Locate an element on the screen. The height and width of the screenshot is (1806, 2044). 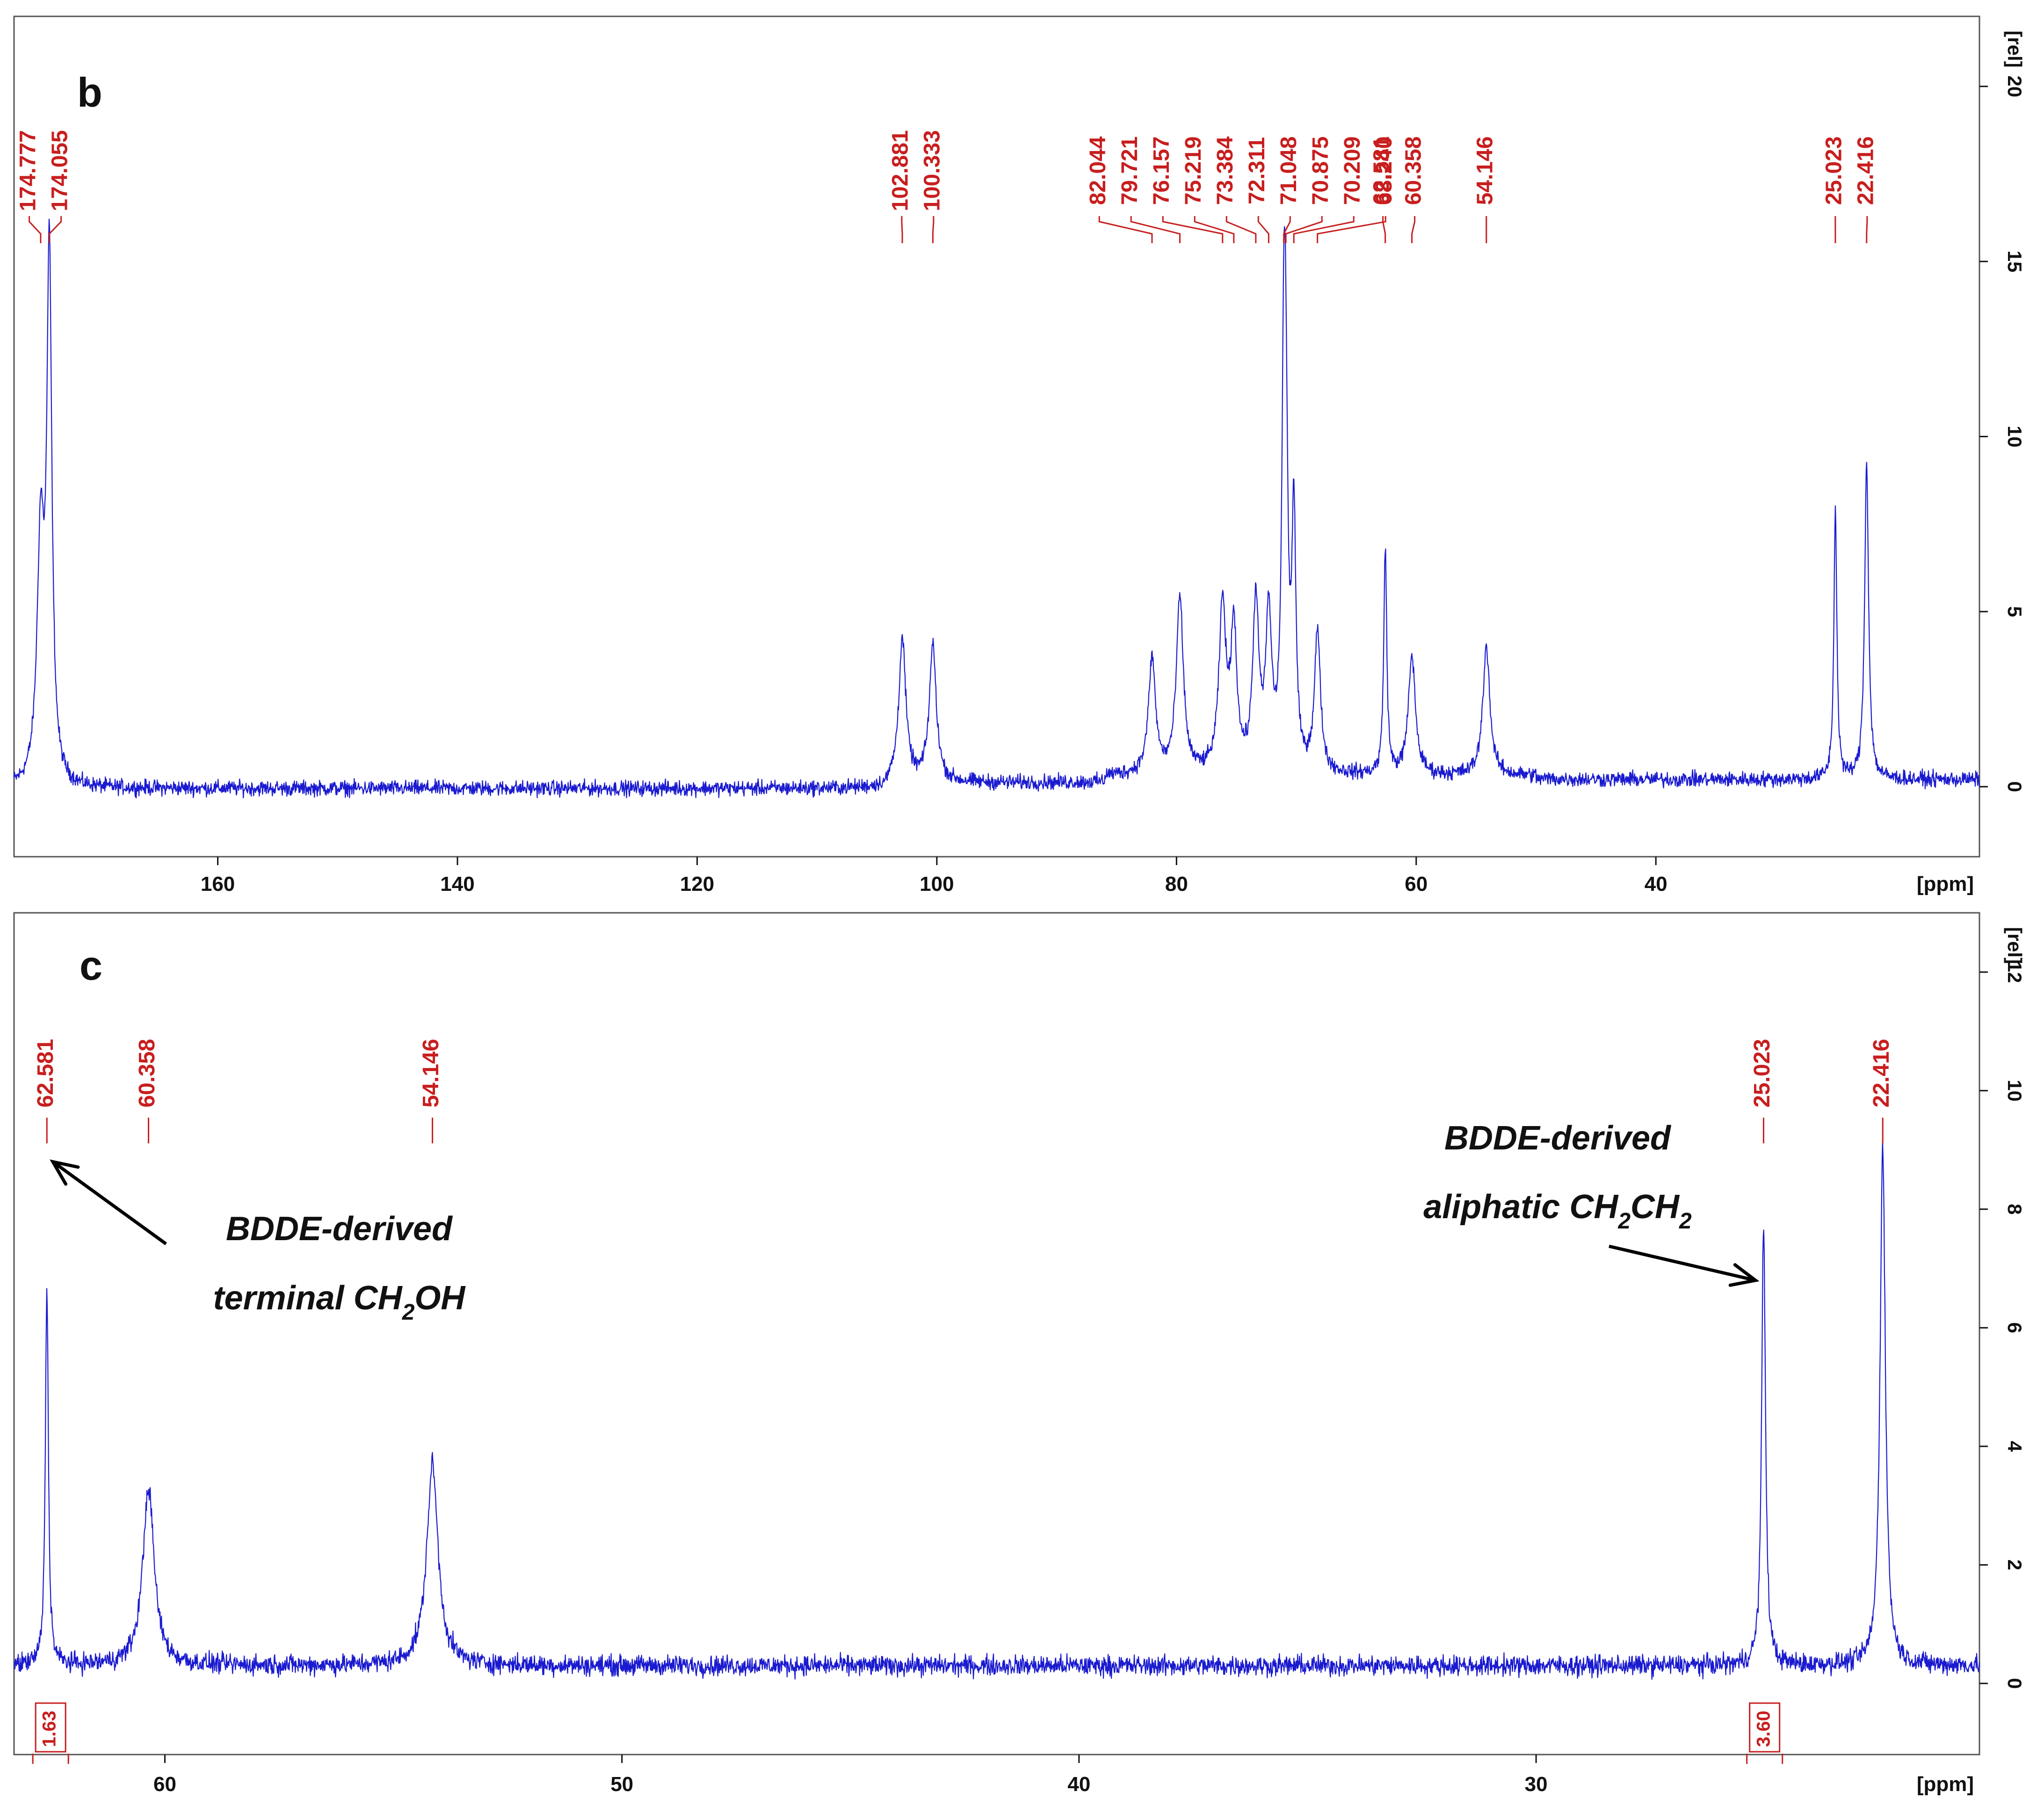
peak-label: 71.048 is located at coordinates (1288, 171).